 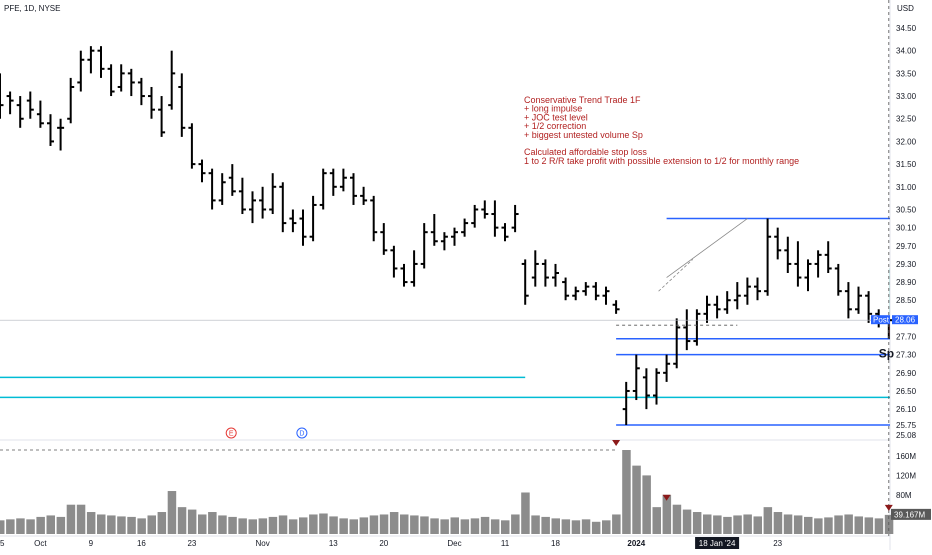 I want to click on last-price-tag, so click(x=905, y=320).